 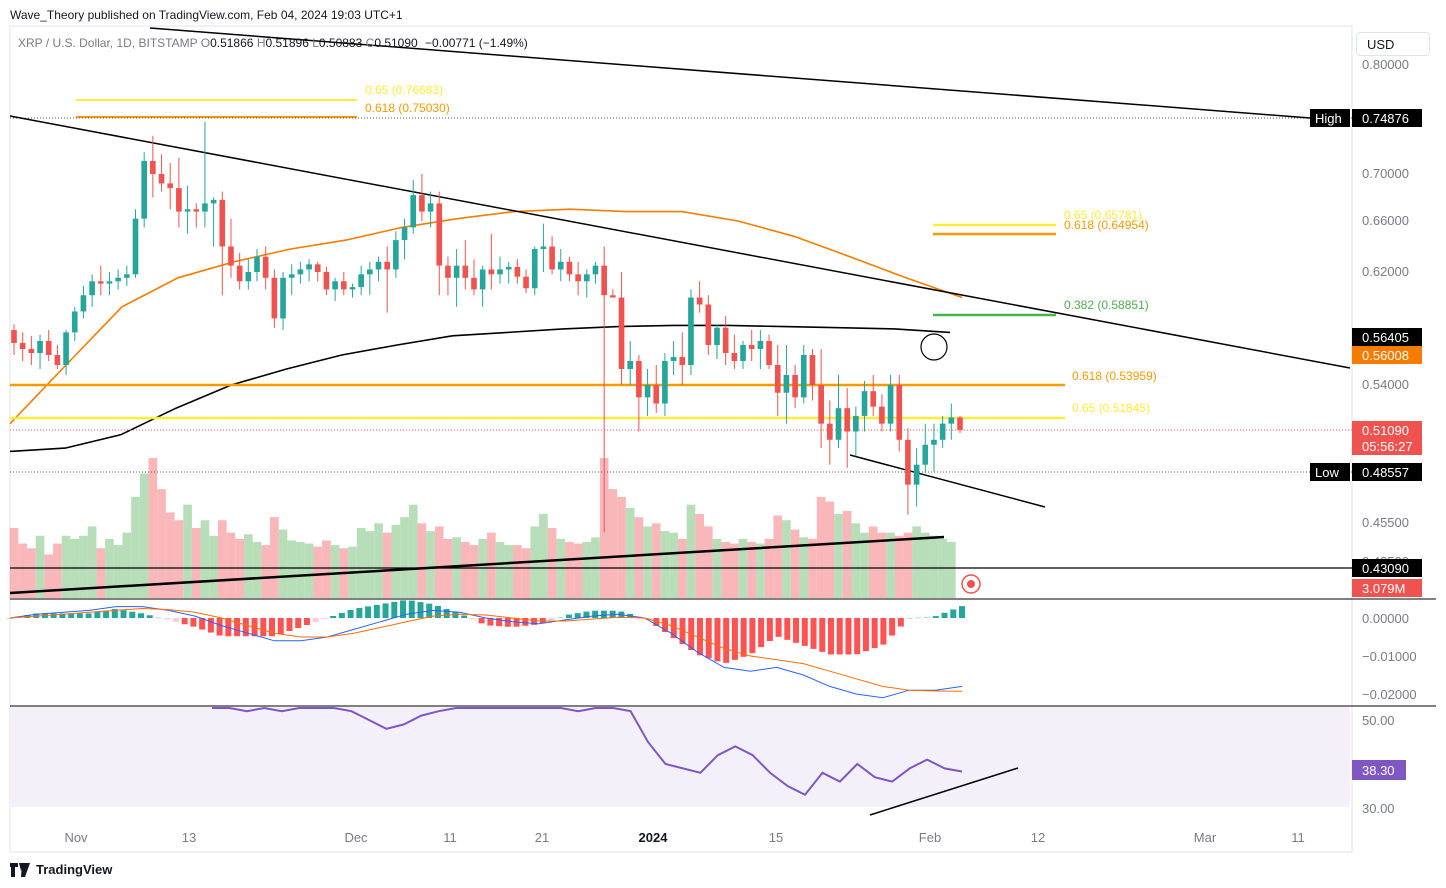 I want to click on footer-brand: TradingView, so click(x=61, y=869).